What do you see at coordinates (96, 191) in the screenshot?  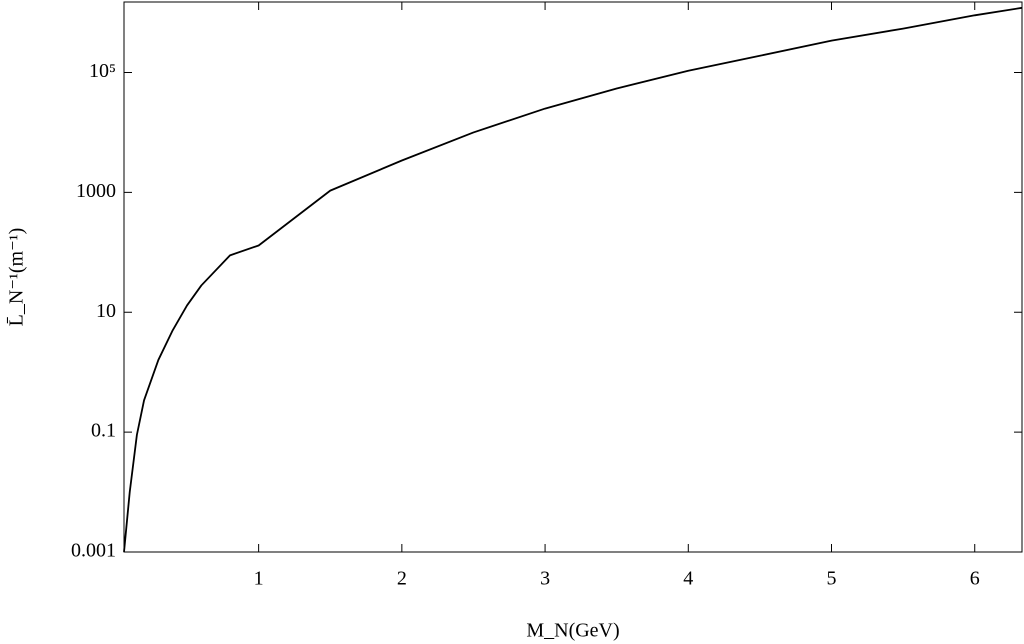 I see `y-tick-label: 1000` at bounding box center [96, 191].